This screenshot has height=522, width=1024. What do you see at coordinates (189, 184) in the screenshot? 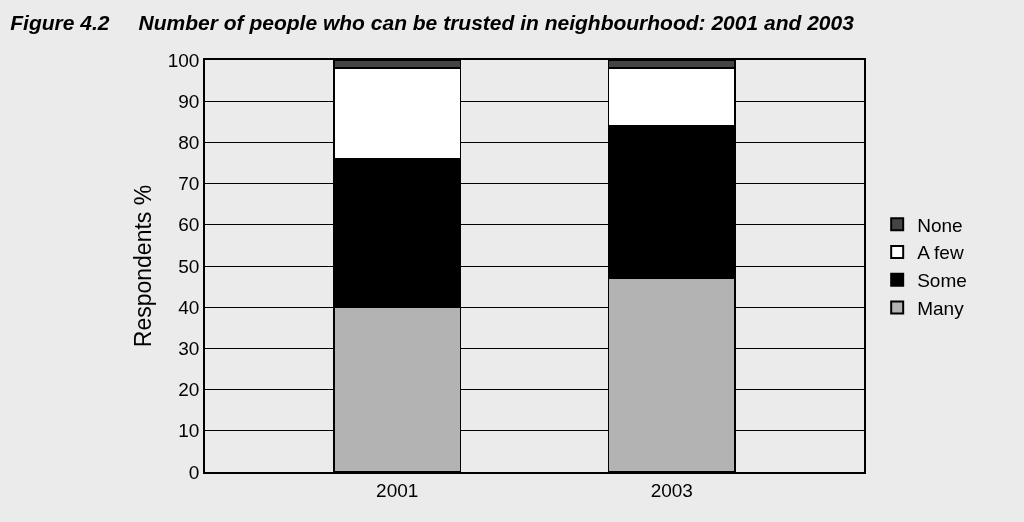
I see `y-tick-label: 70` at bounding box center [189, 184].